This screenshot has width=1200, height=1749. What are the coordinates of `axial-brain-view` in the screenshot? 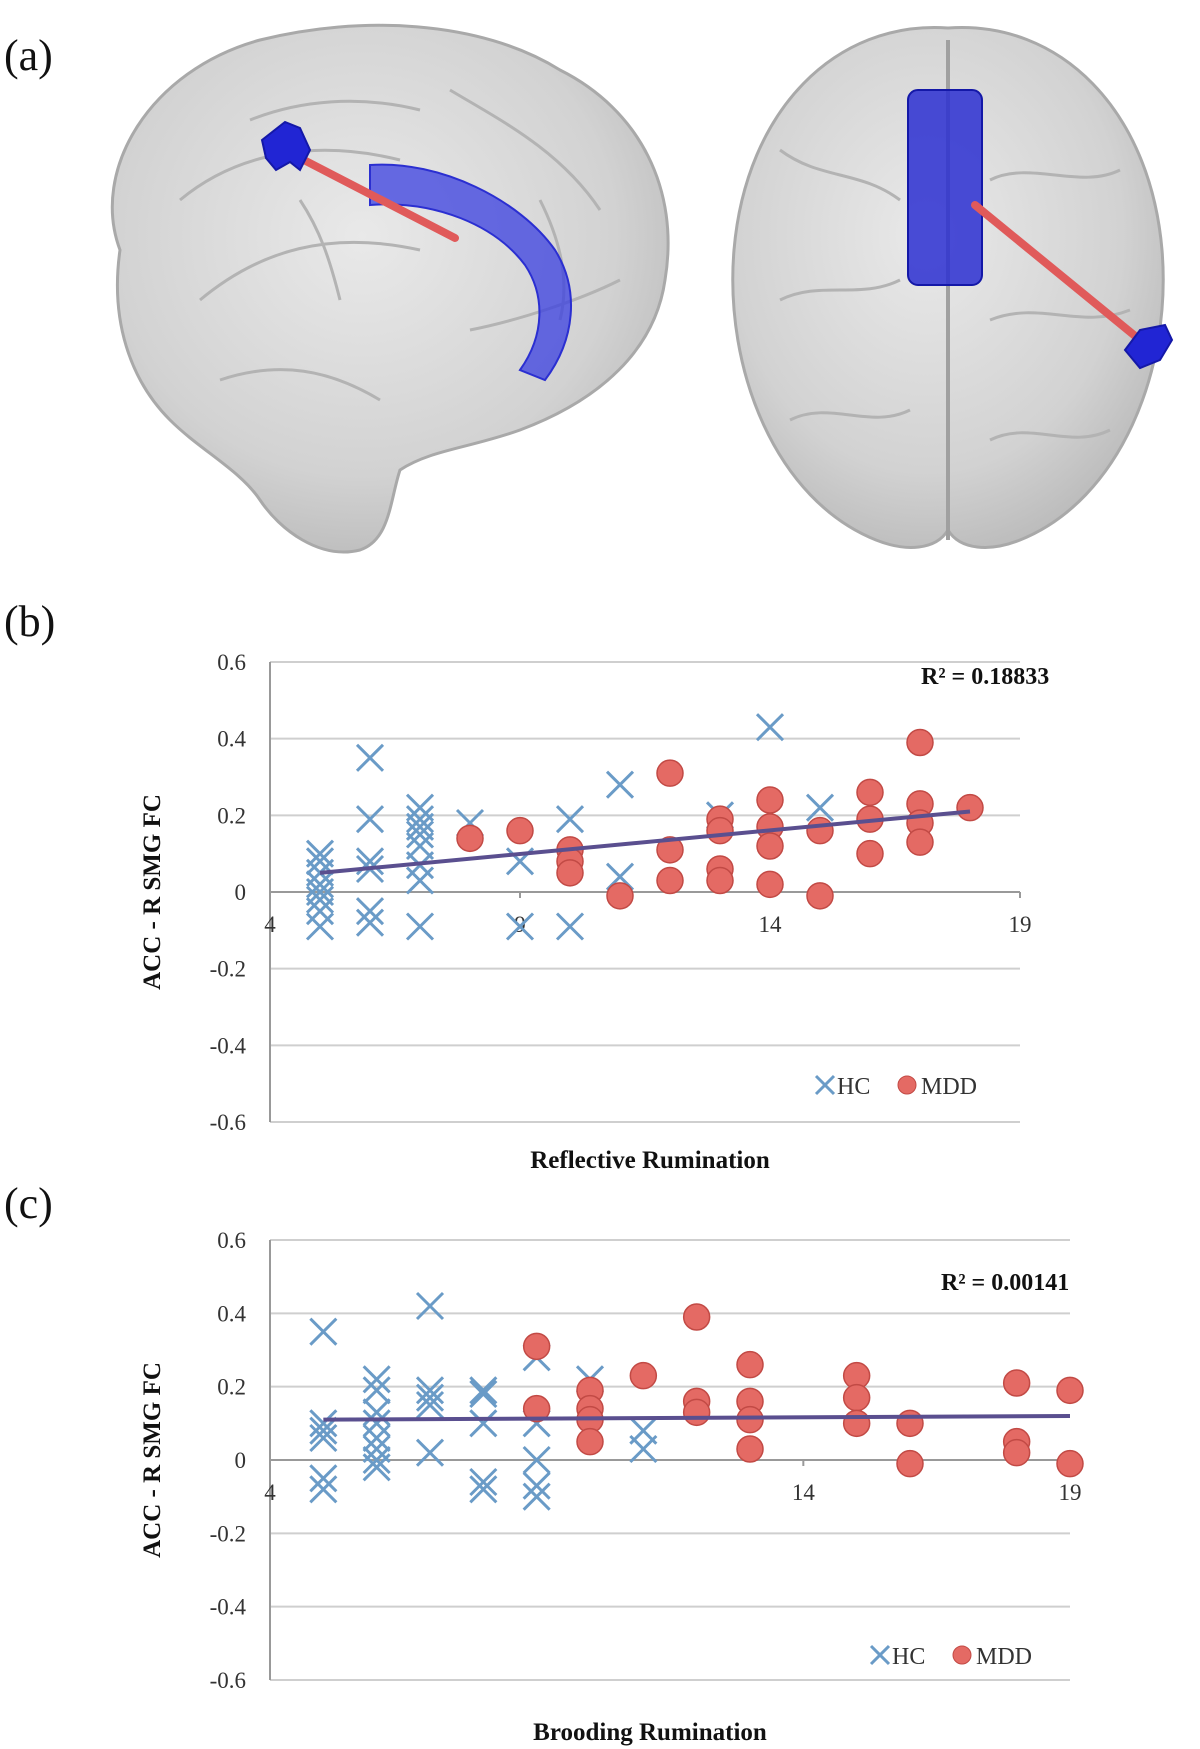 It's located at (952, 287).